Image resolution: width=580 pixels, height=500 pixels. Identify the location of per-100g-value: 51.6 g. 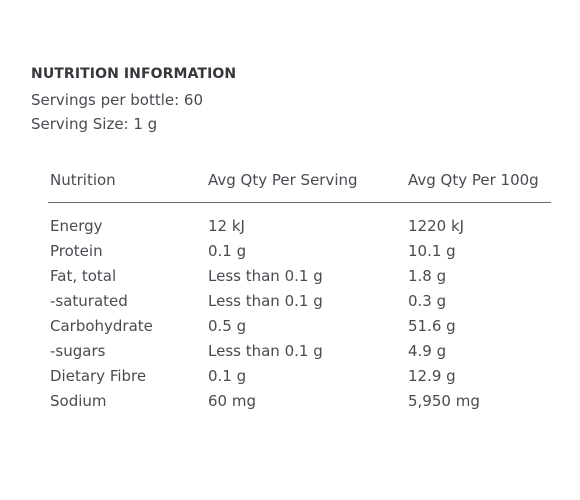
(432, 325).